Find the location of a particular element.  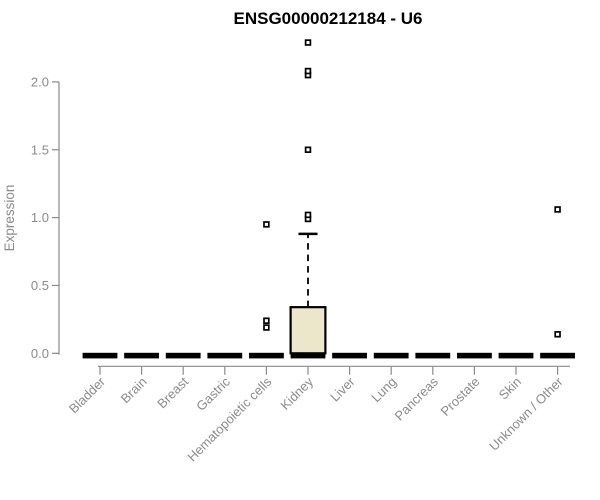

x-category-label: Liver is located at coordinates (342, 389).